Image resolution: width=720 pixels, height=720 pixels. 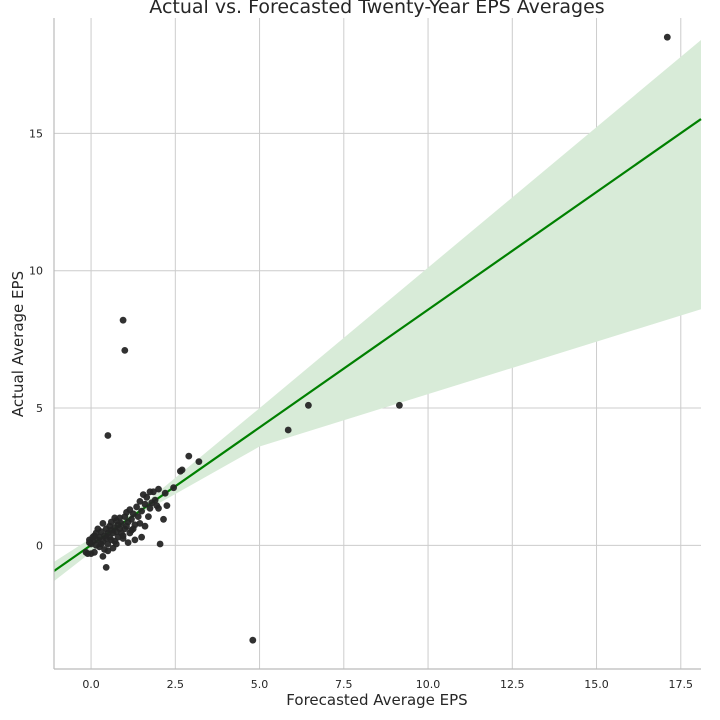 I want to click on x-tick-label: 7.5, so click(x=344, y=684).